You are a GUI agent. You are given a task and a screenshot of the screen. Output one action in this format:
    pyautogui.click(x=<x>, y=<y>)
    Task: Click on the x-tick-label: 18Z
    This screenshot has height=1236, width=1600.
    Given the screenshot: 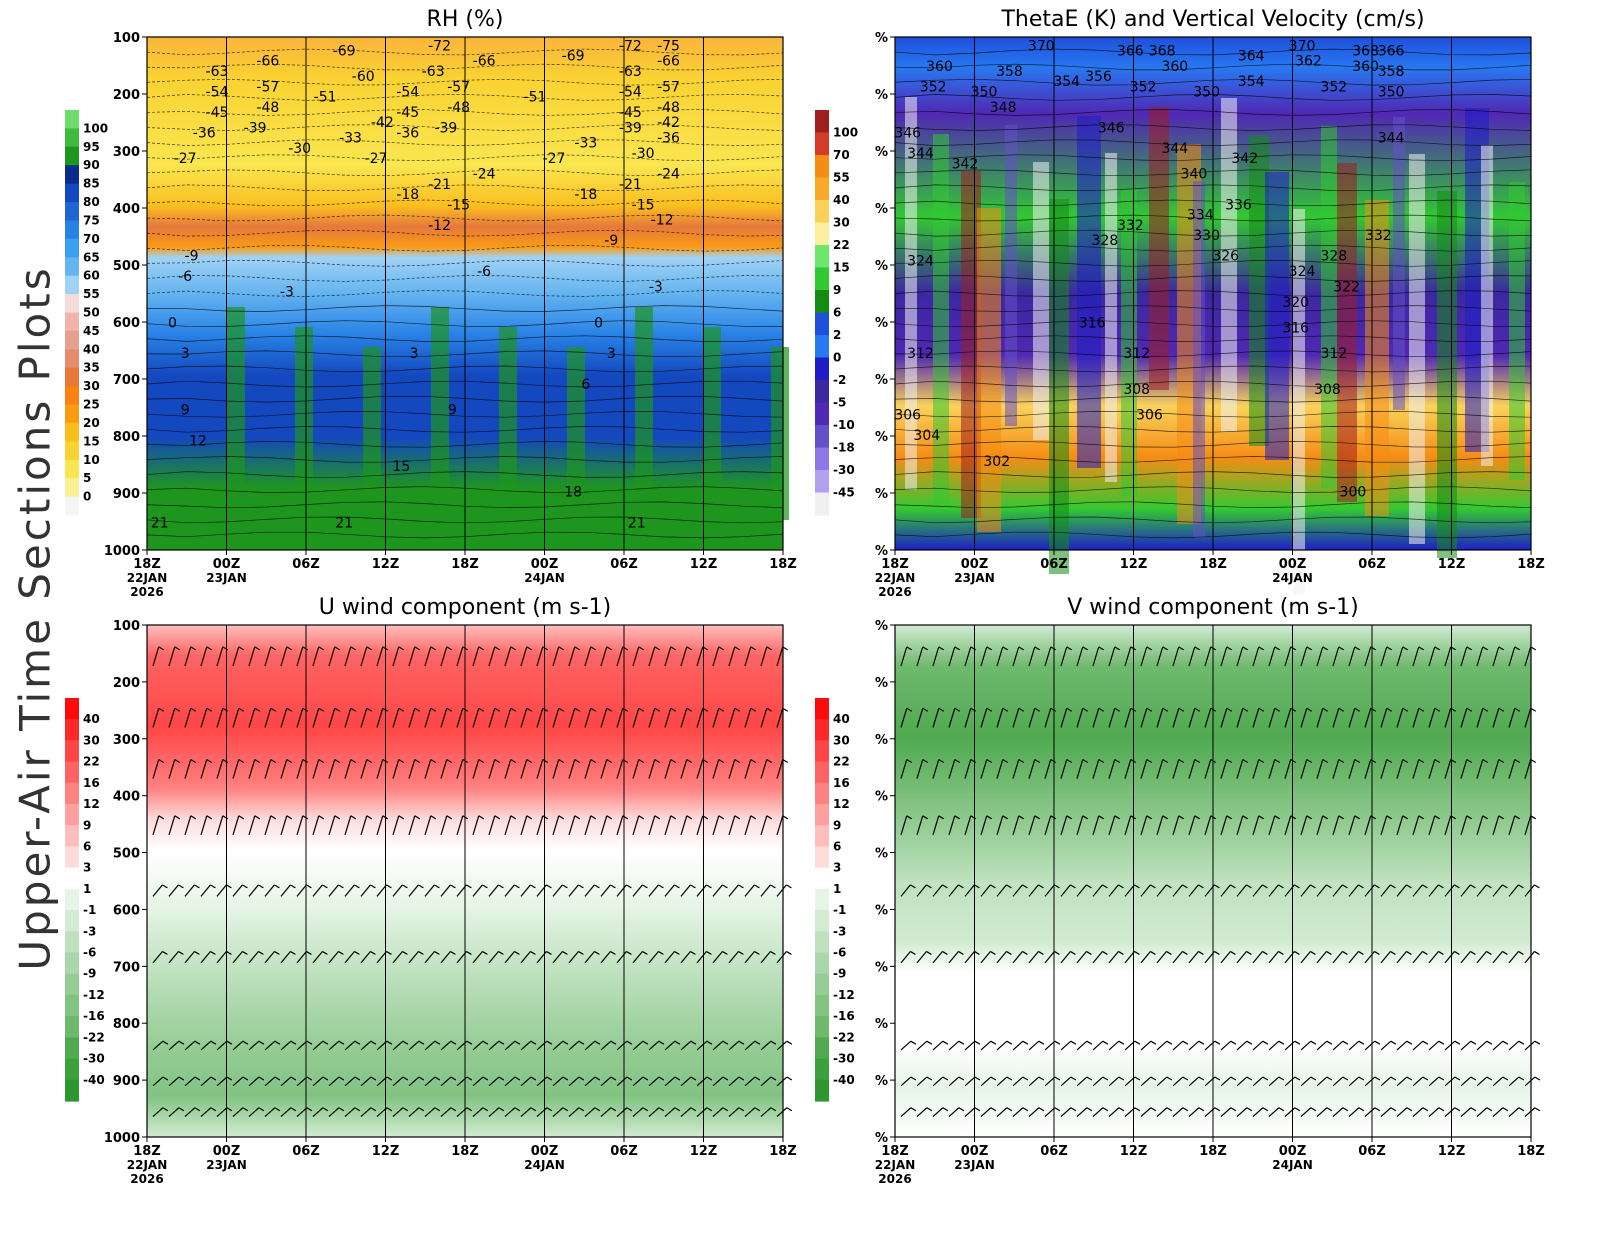 What is the action you would take?
    pyautogui.click(x=465, y=1151)
    